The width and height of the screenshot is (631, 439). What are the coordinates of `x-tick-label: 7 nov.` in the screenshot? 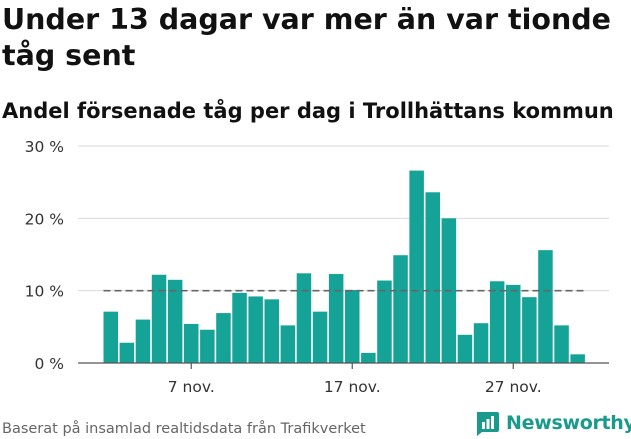 It's located at (191, 387).